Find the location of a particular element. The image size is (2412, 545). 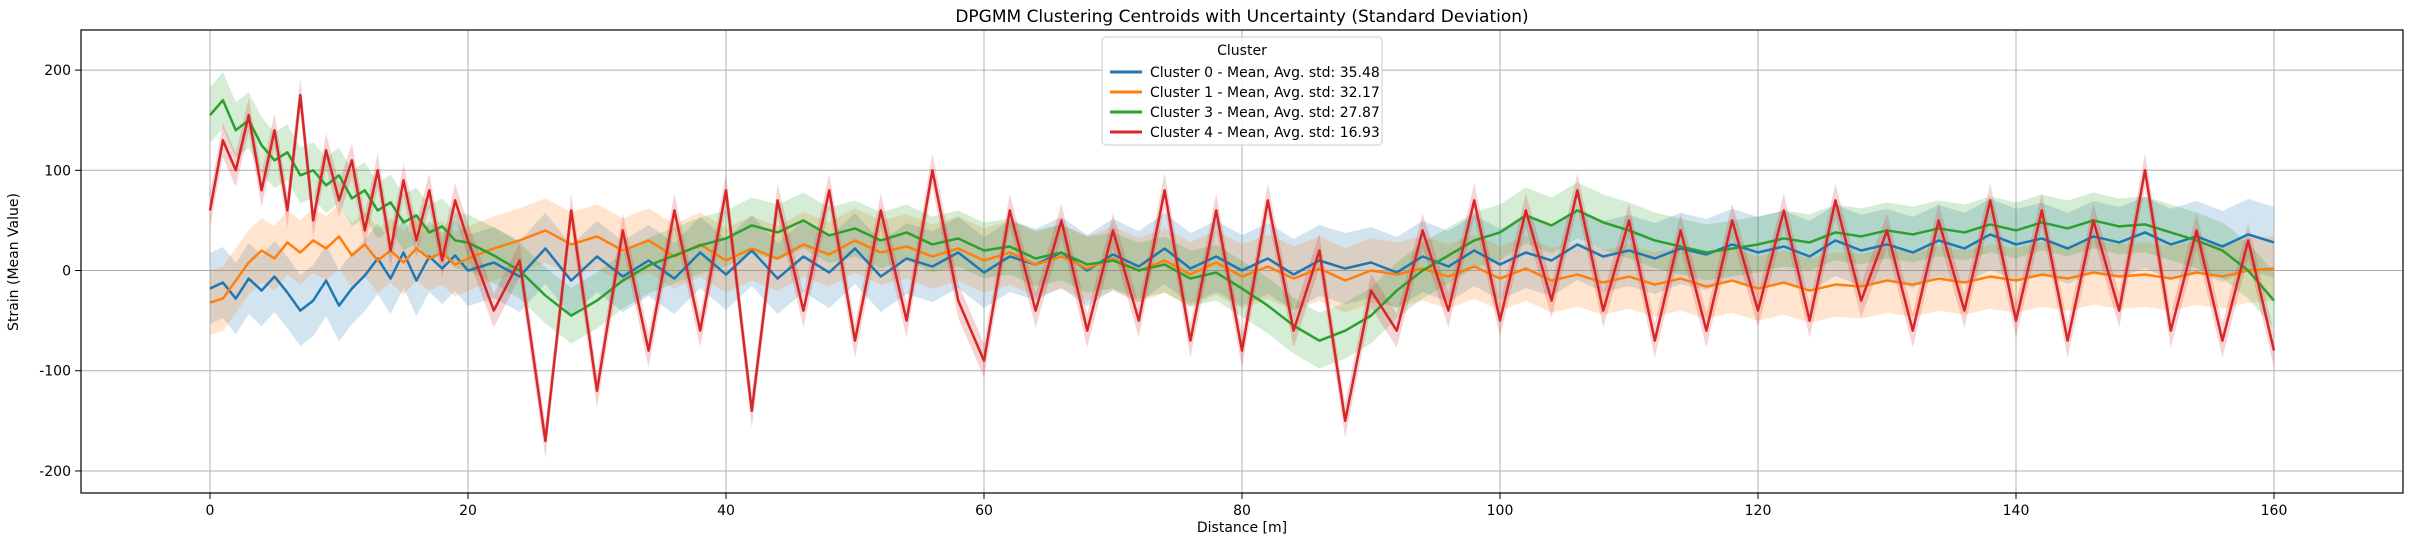

x-axis: 0 20 40 60 80 100 120 140 160 is located at coordinates (1247, 506).